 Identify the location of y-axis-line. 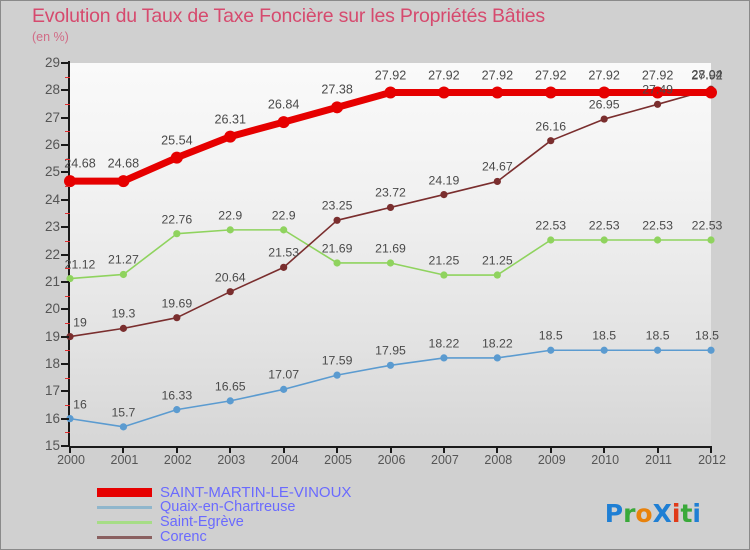
(69, 253).